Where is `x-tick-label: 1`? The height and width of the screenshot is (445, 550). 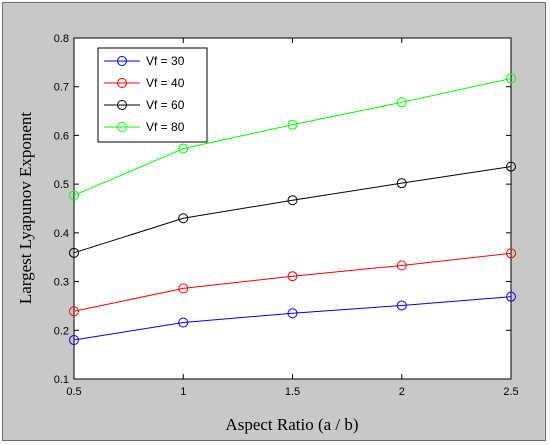
x-tick-label: 1 is located at coordinates (183, 392).